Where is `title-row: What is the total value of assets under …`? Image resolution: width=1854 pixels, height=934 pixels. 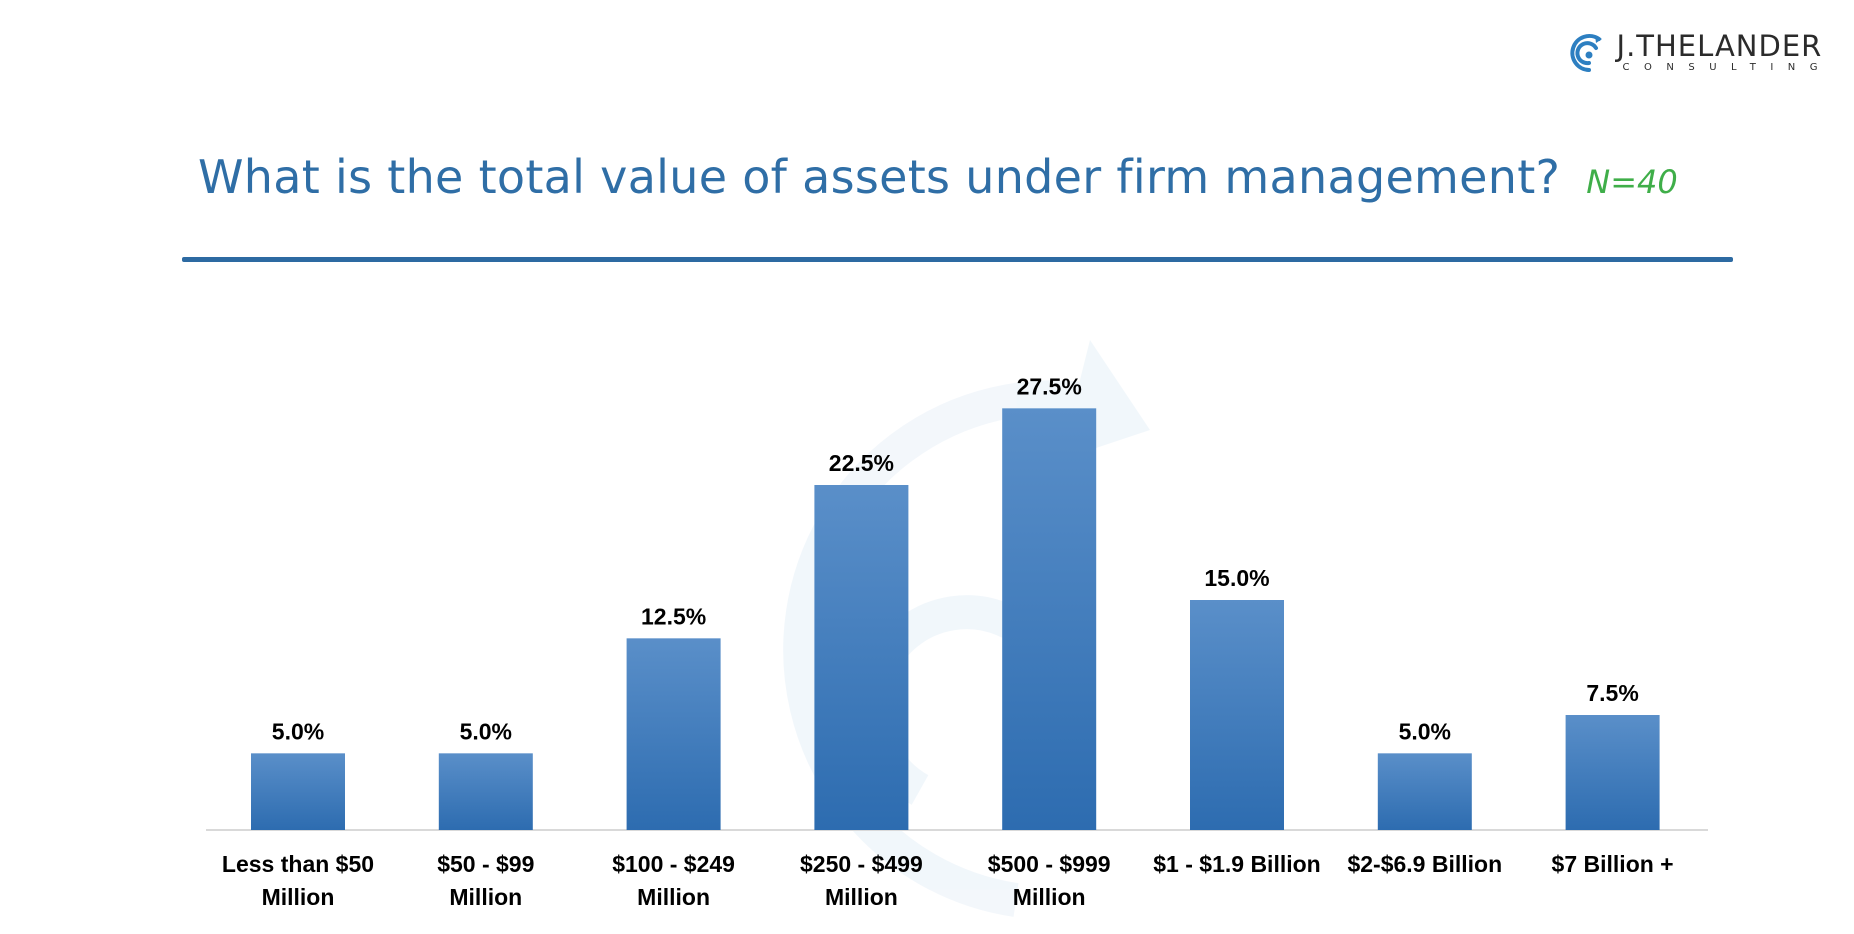 title-row: What is the total value of assets under … is located at coordinates (938, 177).